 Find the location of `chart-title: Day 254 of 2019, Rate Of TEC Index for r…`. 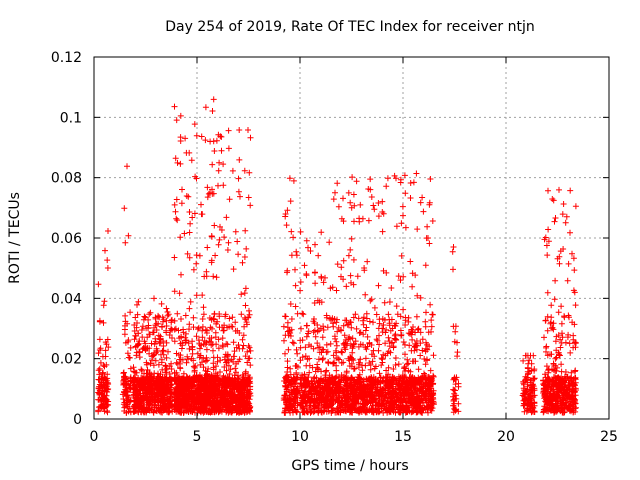

chart-title: Day 254 of 2019, Rate Of TEC Index for r… is located at coordinates (350, 27).